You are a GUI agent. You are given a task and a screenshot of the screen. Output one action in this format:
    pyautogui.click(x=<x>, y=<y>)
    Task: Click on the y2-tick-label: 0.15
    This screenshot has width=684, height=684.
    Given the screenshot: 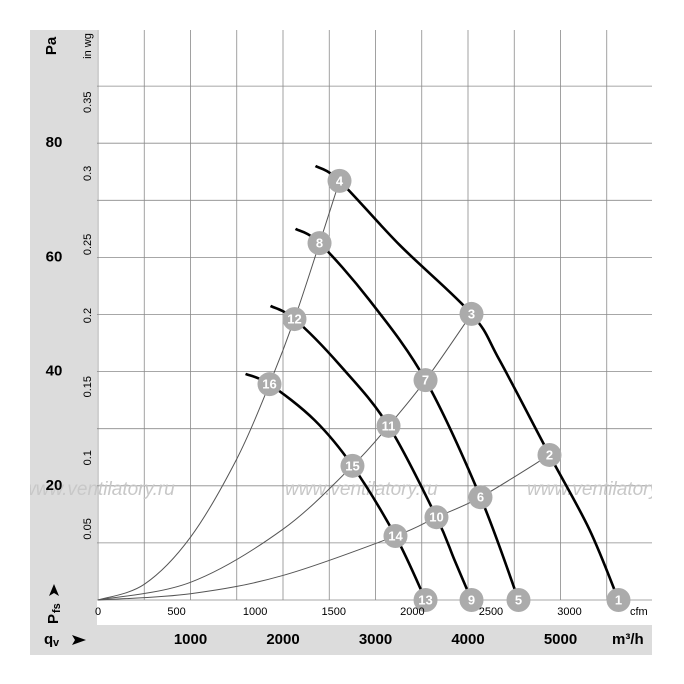 What is the action you would take?
    pyautogui.click(x=88, y=386)
    